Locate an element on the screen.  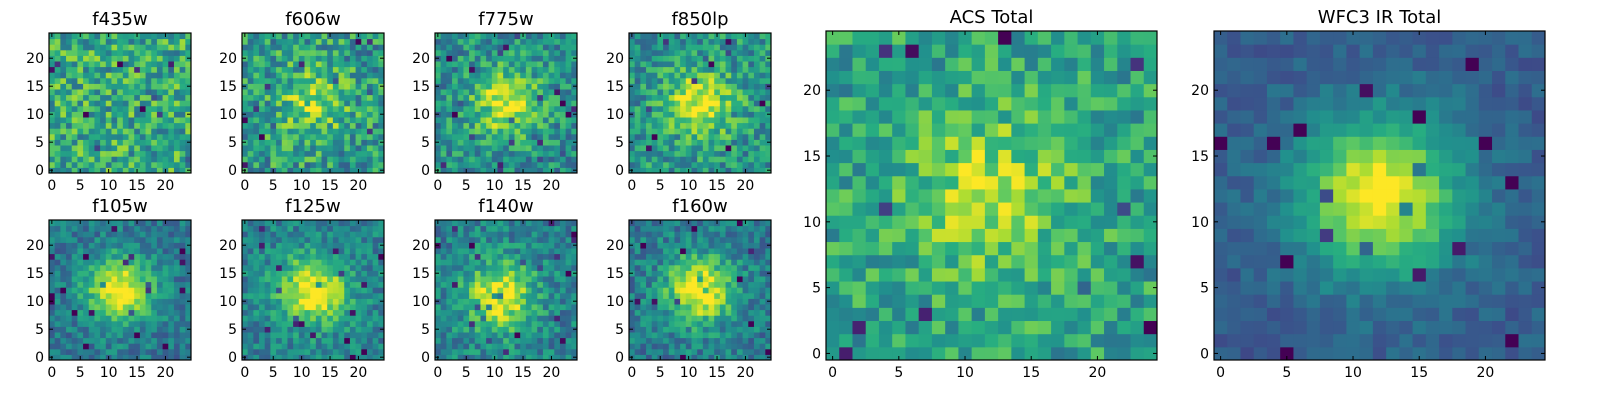
x-tick-label: 20 is located at coordinates (166, 373).